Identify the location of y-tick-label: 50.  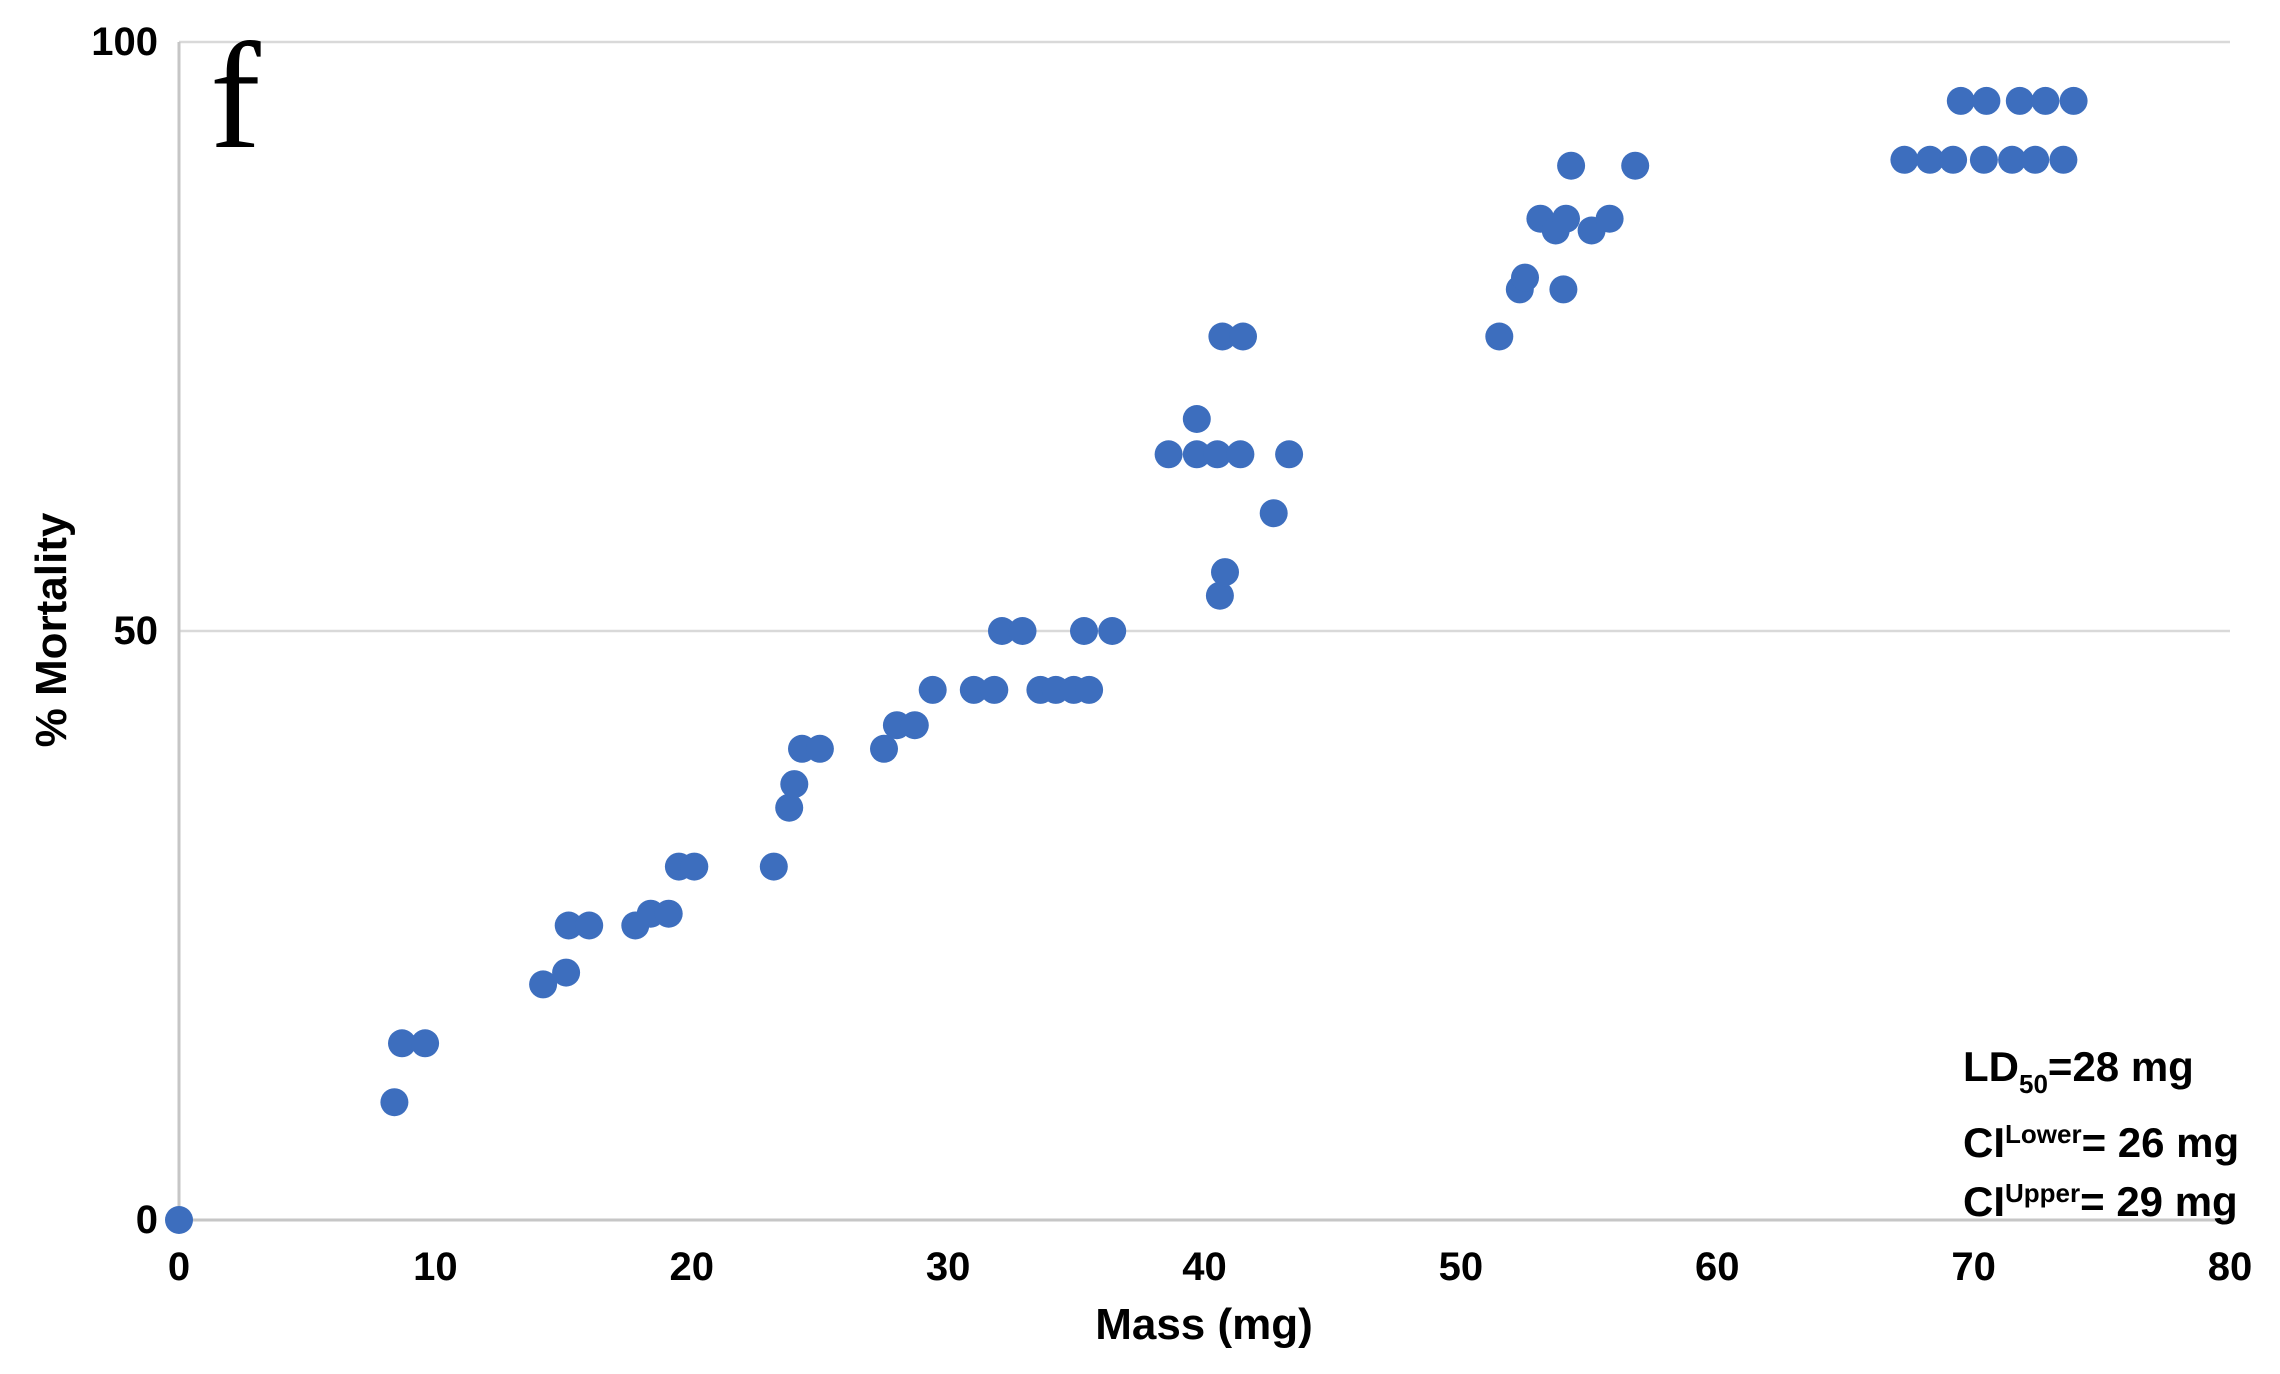
(136, 631).